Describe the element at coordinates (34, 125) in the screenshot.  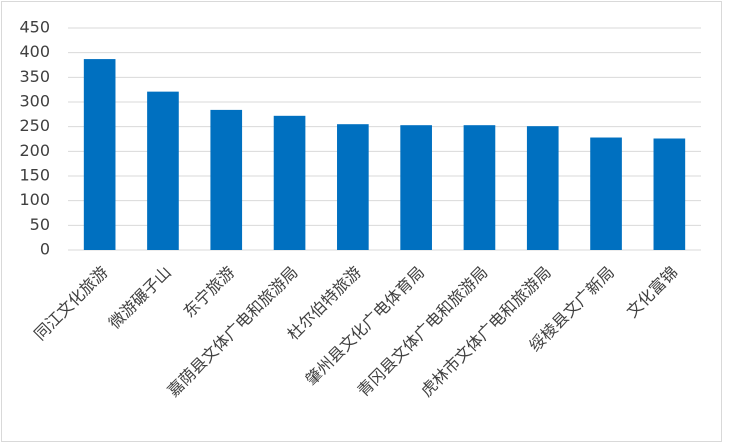
I see `y-tick-label: 250` at that location.